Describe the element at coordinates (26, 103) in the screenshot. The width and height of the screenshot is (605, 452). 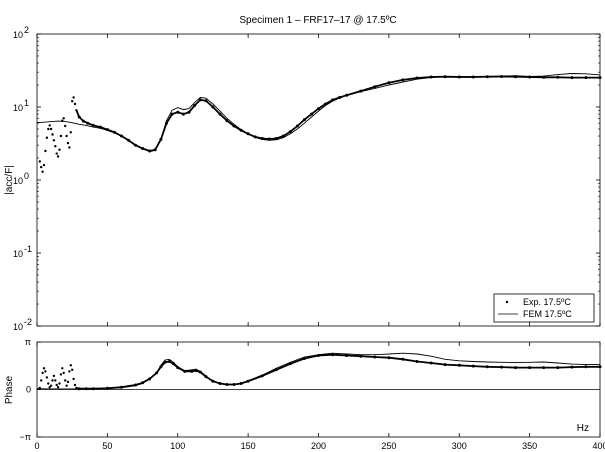
I see `magnitude-y-tick-exponent: 1` at that location.